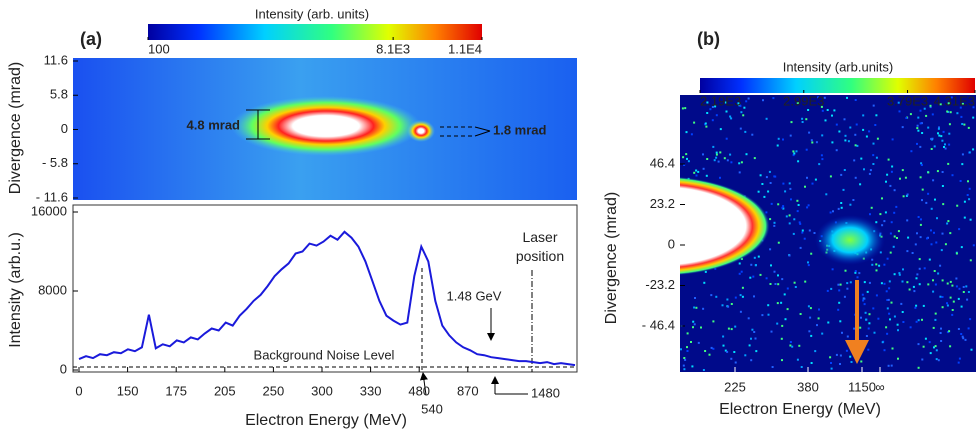  What do you see at coordinates (371, 390) in the screenshot?
I see `x-tick-label: 330` at bounding box center [371, 390].